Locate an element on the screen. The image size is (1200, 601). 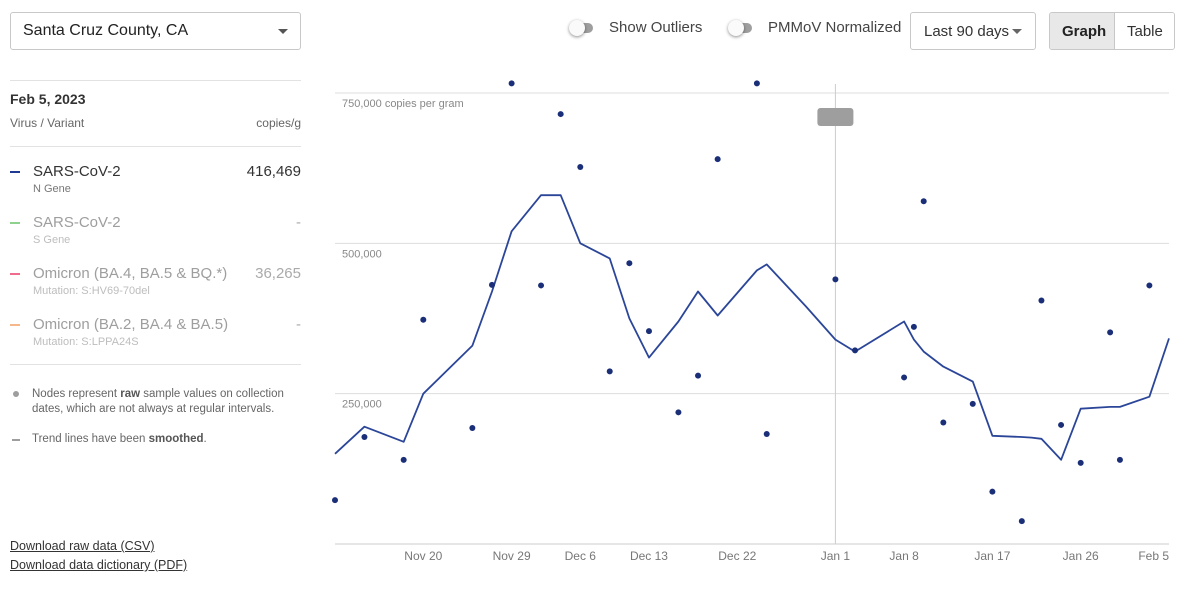
note-text: Trend lines have been is located at coordinates (90, 439).